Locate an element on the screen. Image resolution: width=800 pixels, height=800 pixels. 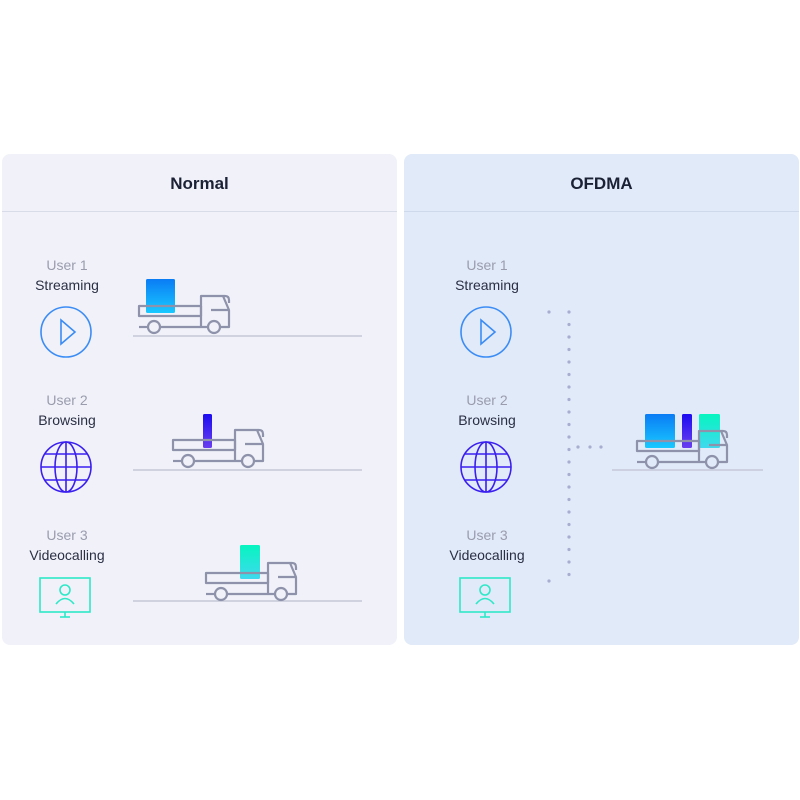
truck-icon is located at coordinates (218, 448).